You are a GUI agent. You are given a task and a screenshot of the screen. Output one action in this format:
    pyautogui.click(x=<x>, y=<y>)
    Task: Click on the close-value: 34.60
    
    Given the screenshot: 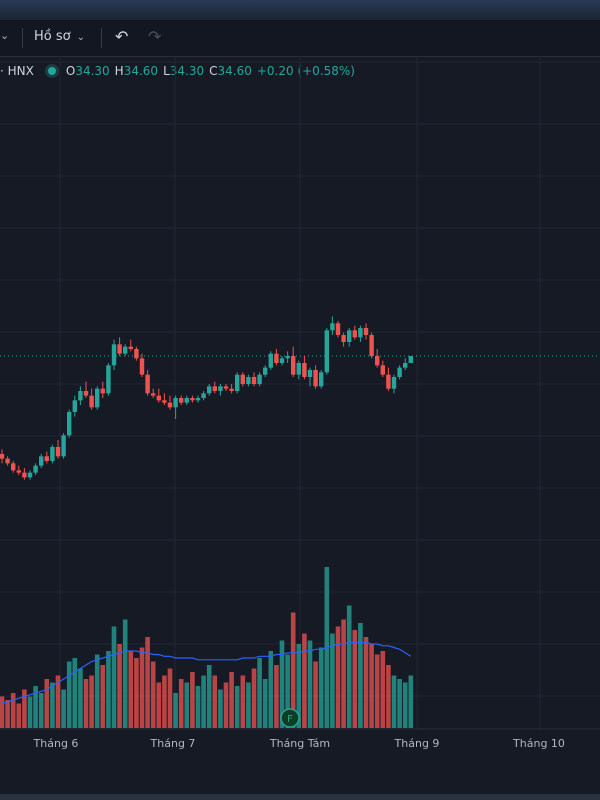 What is the action you would take?
    pyautogui.click(x=234, y=71)
    